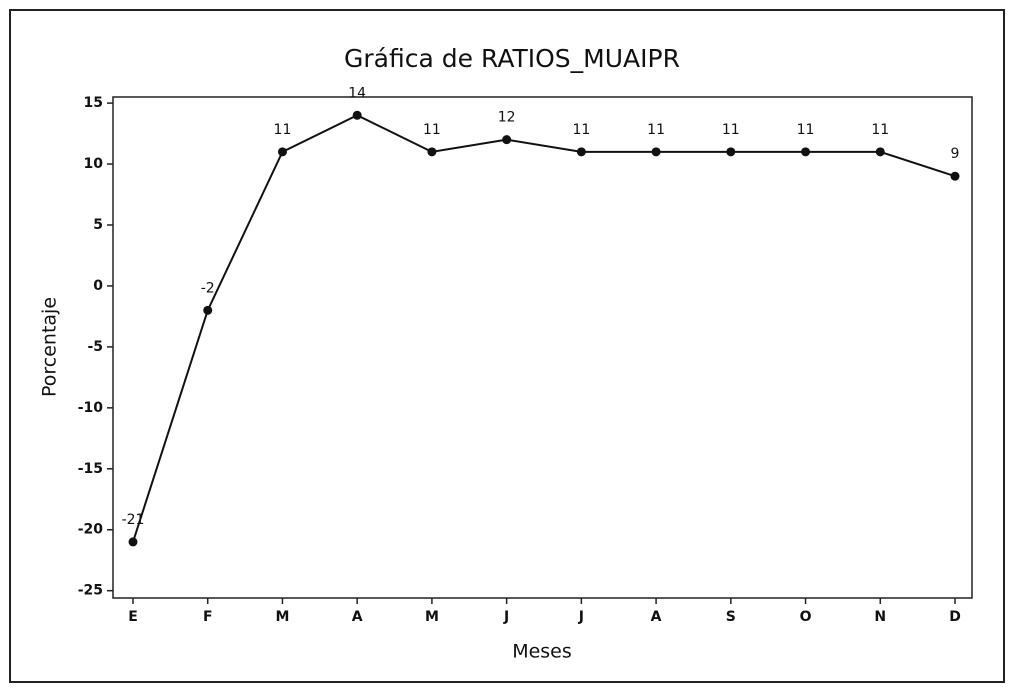  What do you see at coordinates (91, 408) in the screenshot?
I see `y-tick-label: -10` at bounding box center [91, 408].